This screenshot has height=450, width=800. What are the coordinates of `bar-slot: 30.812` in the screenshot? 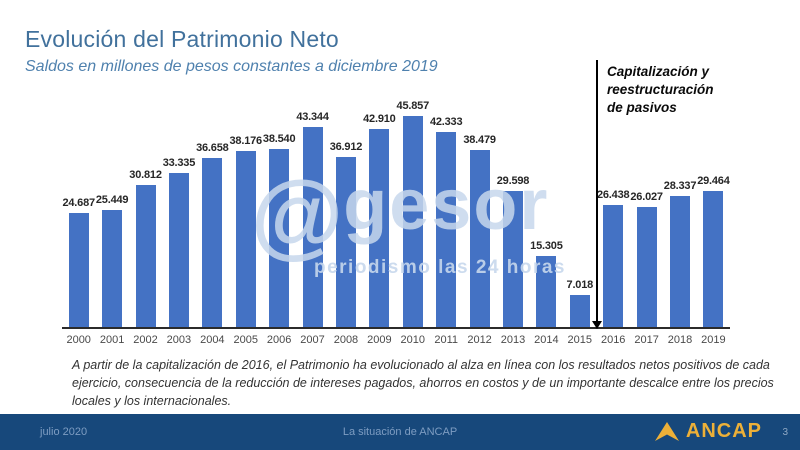 It's located at (145, 222).